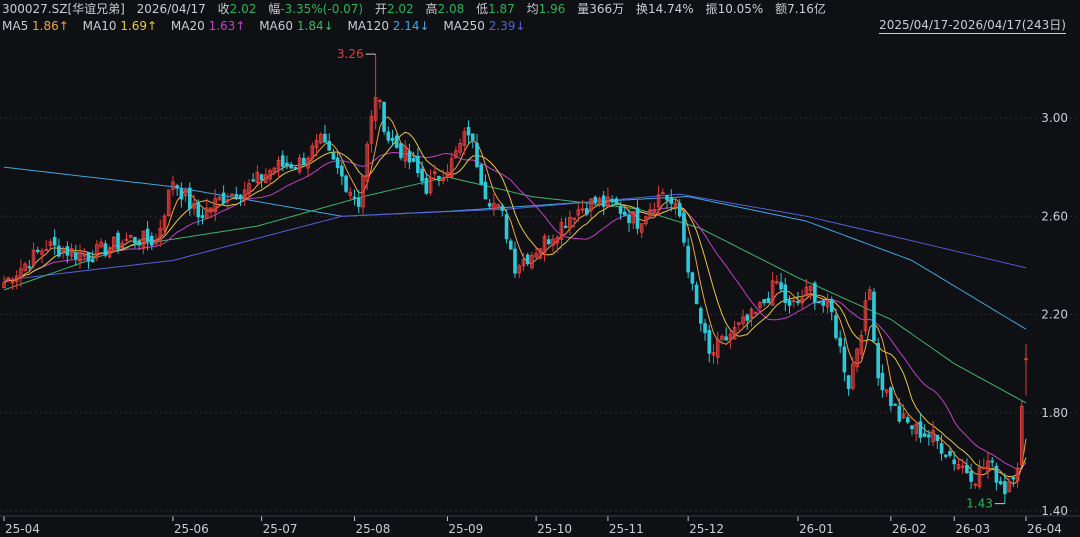 This screenshot has width=1080, height=537. I want to click on x-tick-label: 25-08, so click(373, 529).